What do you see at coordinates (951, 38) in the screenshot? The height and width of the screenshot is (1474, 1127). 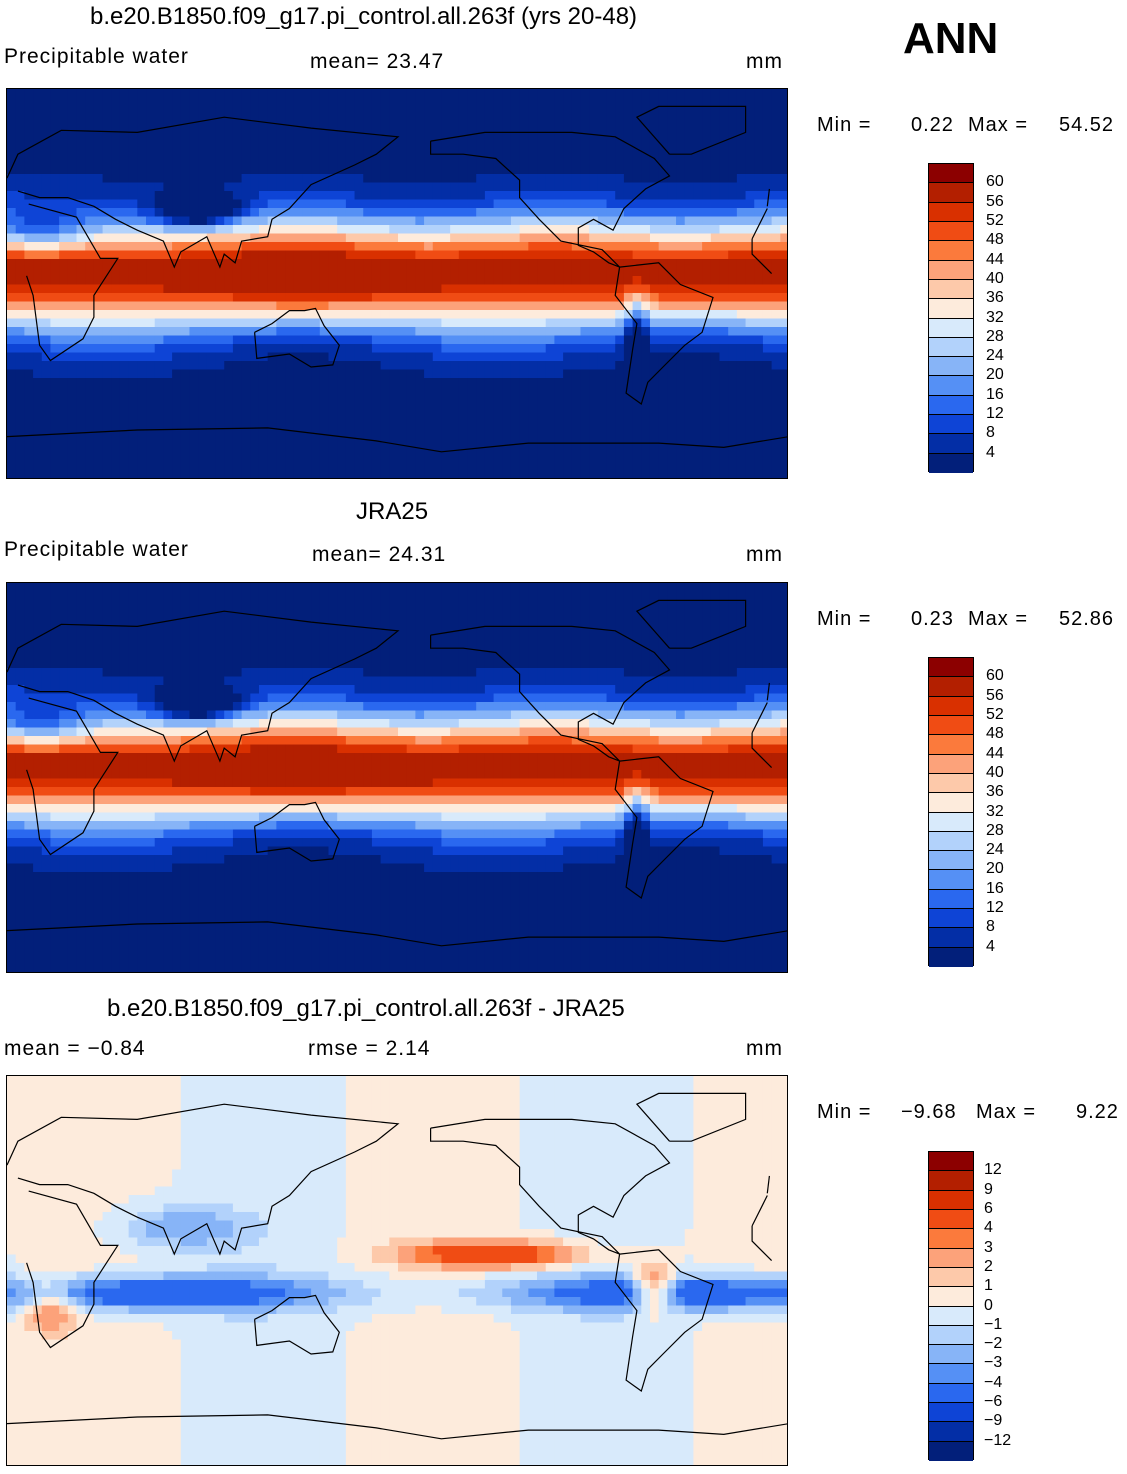 I see `season-label: ANN` at bounding box center [951, 38].